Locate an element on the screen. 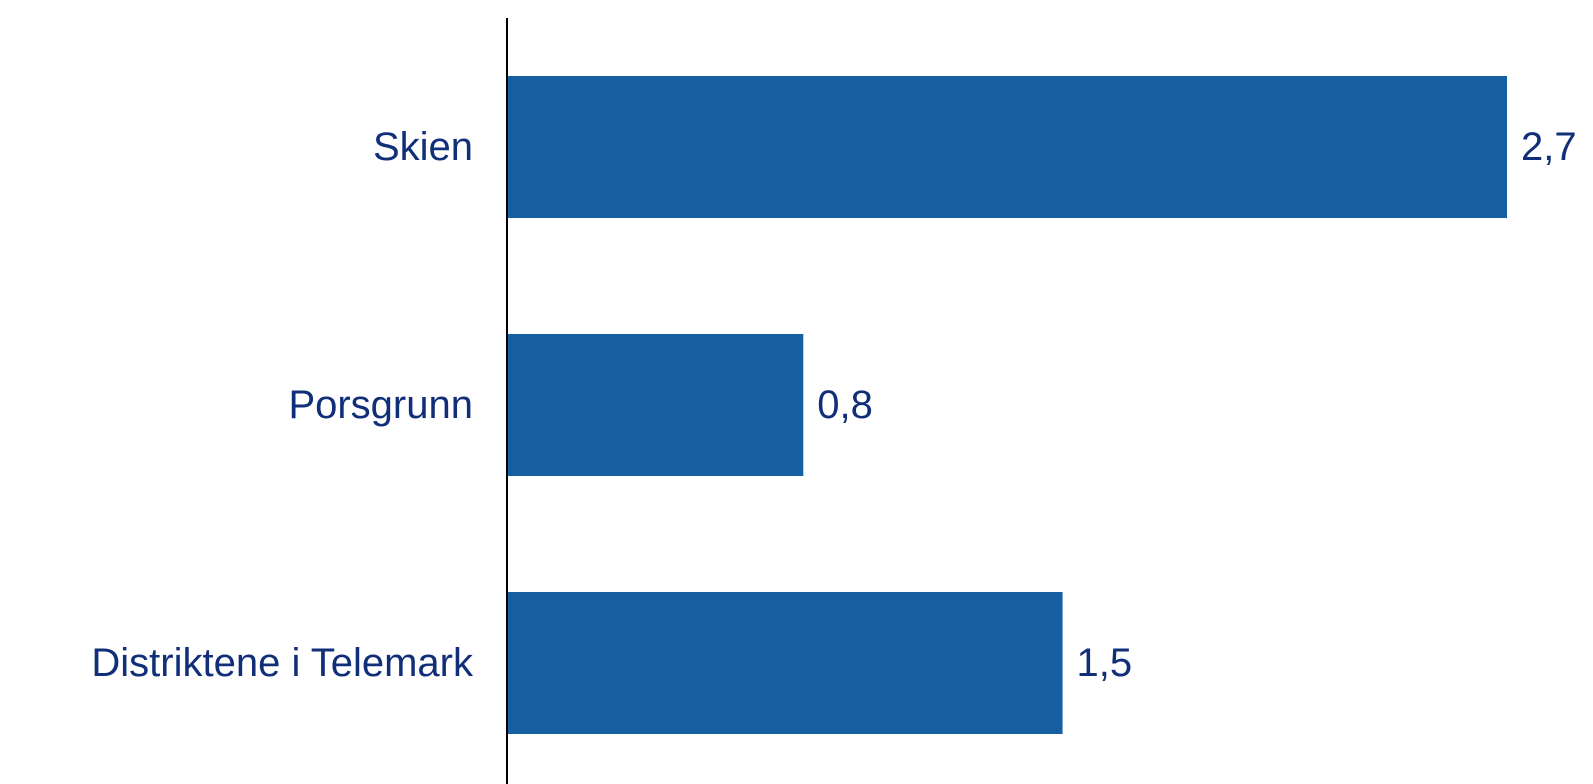  bar-distriktene-i-telemark is located at coordinates (785, 663).